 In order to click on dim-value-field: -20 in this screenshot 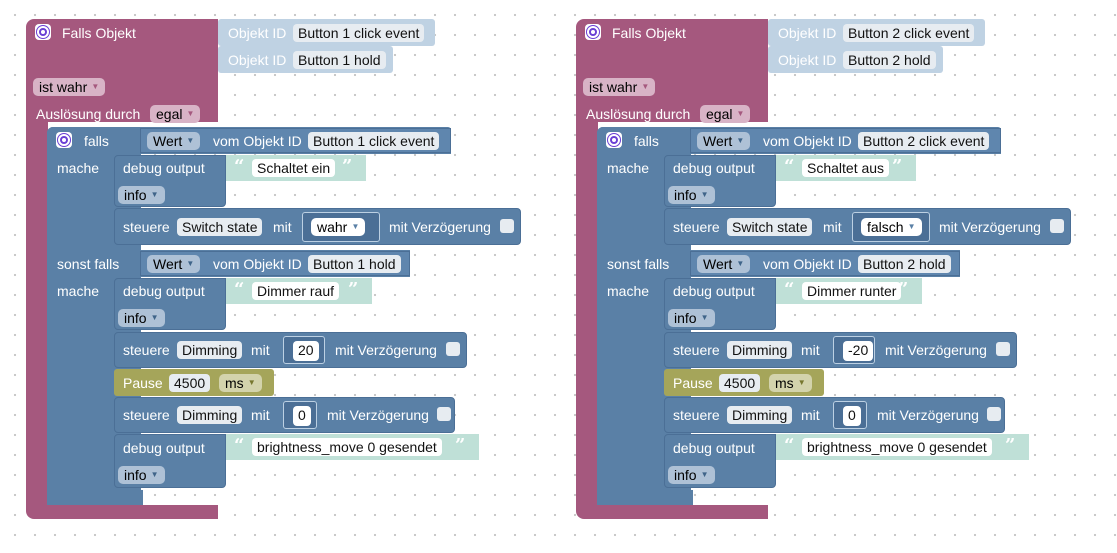, I will do `click(858, 351)`.